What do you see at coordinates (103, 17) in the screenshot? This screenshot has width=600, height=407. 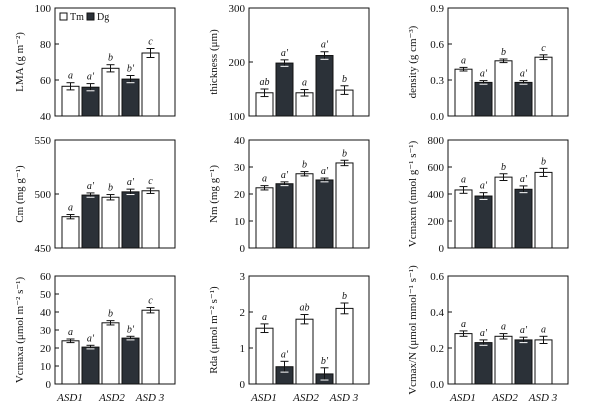 I see `legend-label-dg: Dg` at bounding box center [103, 17].